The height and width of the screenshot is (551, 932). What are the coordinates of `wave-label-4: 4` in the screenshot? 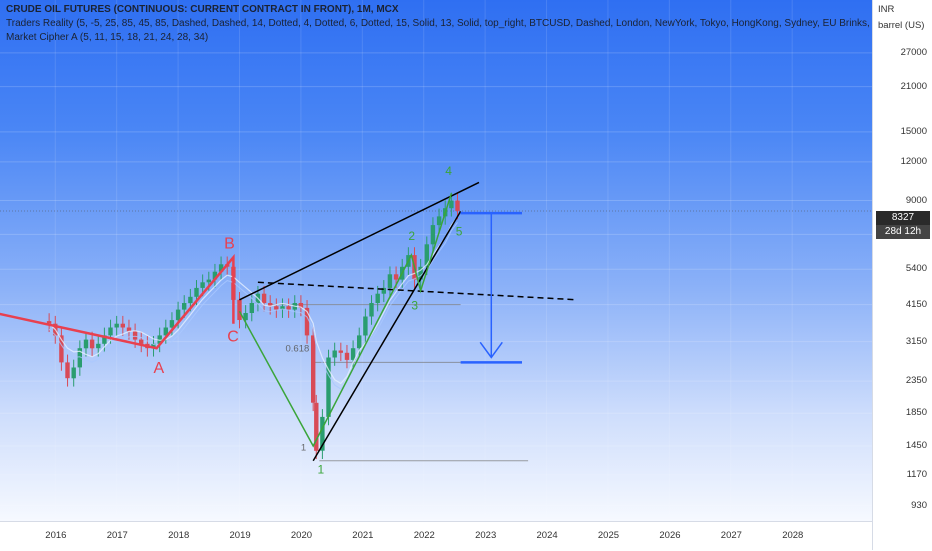 It's located at (448, 171).